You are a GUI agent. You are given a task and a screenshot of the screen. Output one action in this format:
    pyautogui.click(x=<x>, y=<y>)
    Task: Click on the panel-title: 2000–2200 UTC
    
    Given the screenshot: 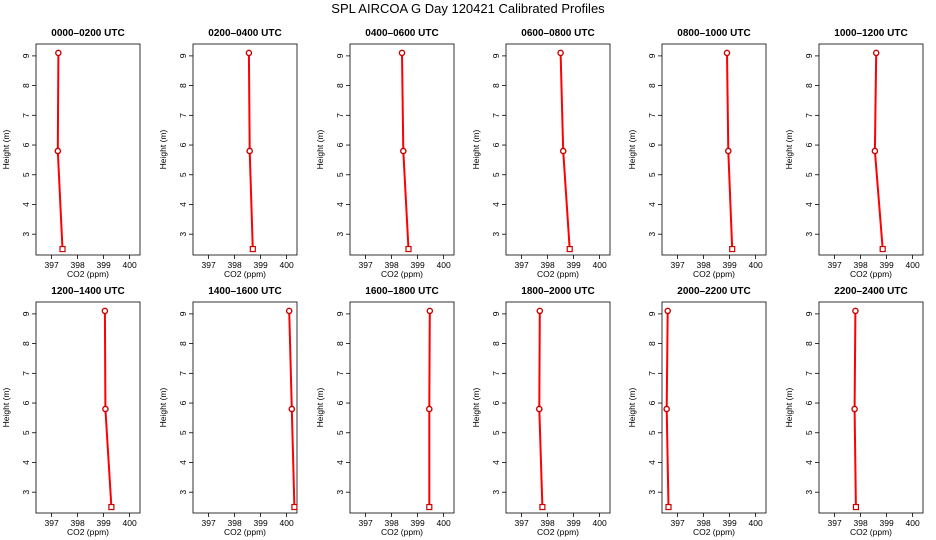 What is the action you would take?
    pyautogui.click(x=713, y=291)
    